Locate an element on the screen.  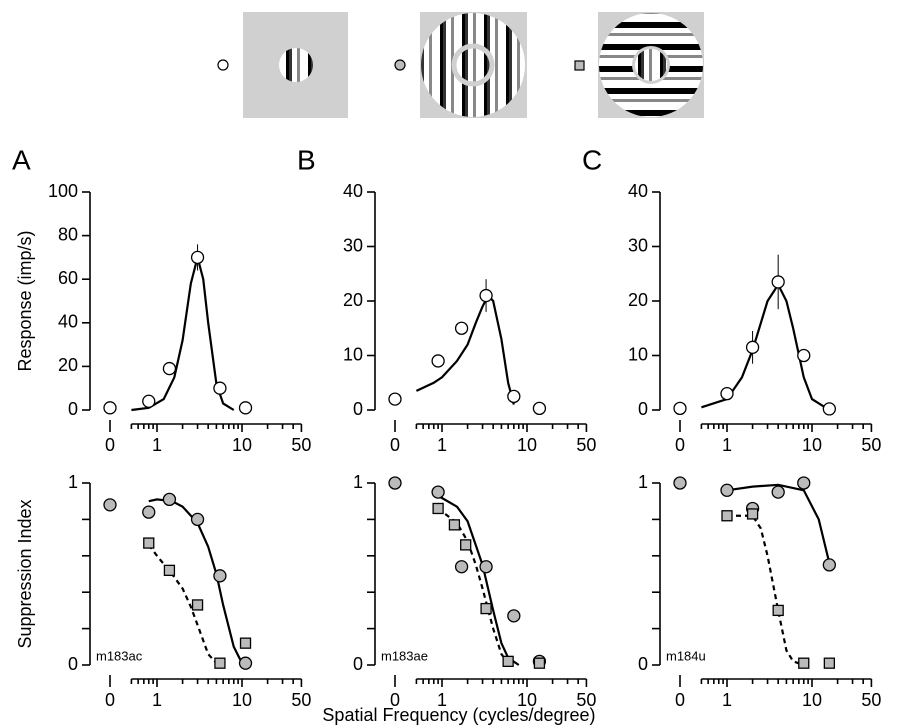
y-axis-label: Response (imp/s) is located at coordinates (25, 300).